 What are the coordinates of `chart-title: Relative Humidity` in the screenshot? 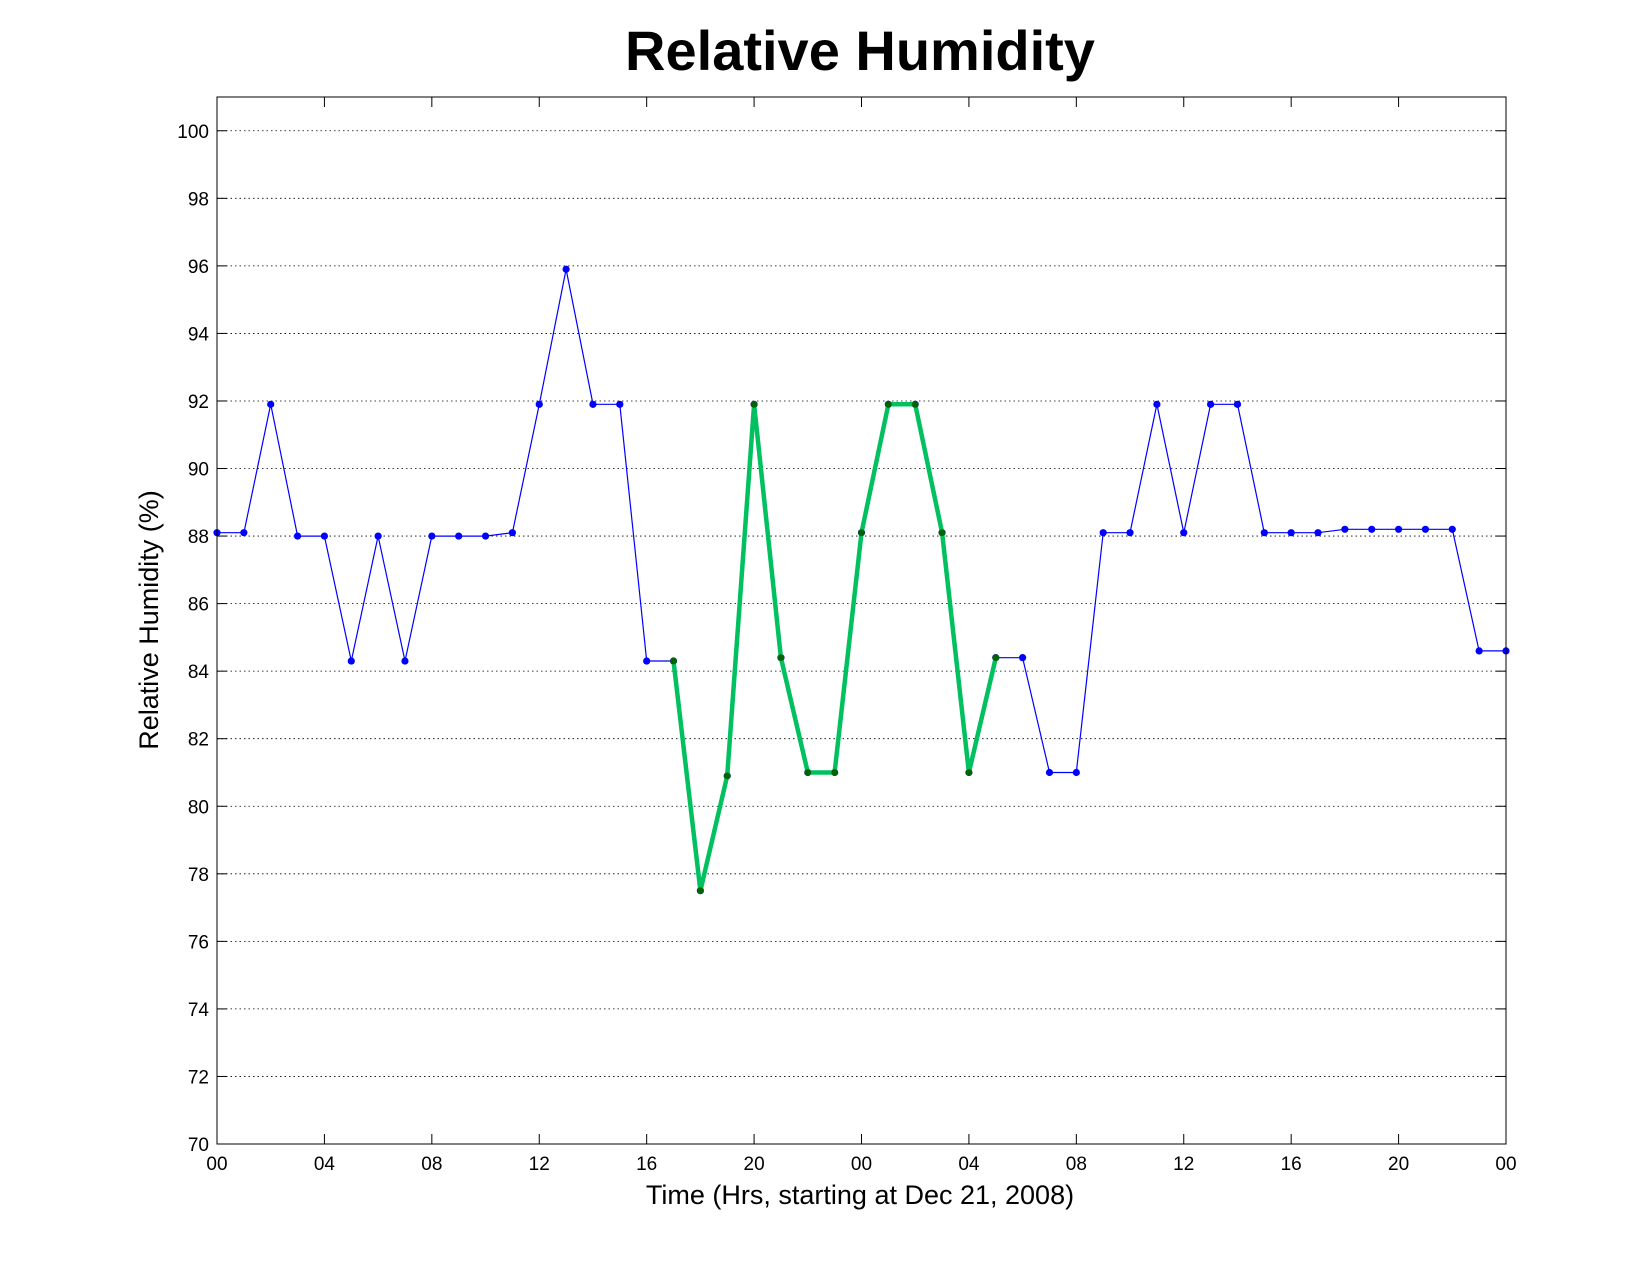 It's located at (860, 50).